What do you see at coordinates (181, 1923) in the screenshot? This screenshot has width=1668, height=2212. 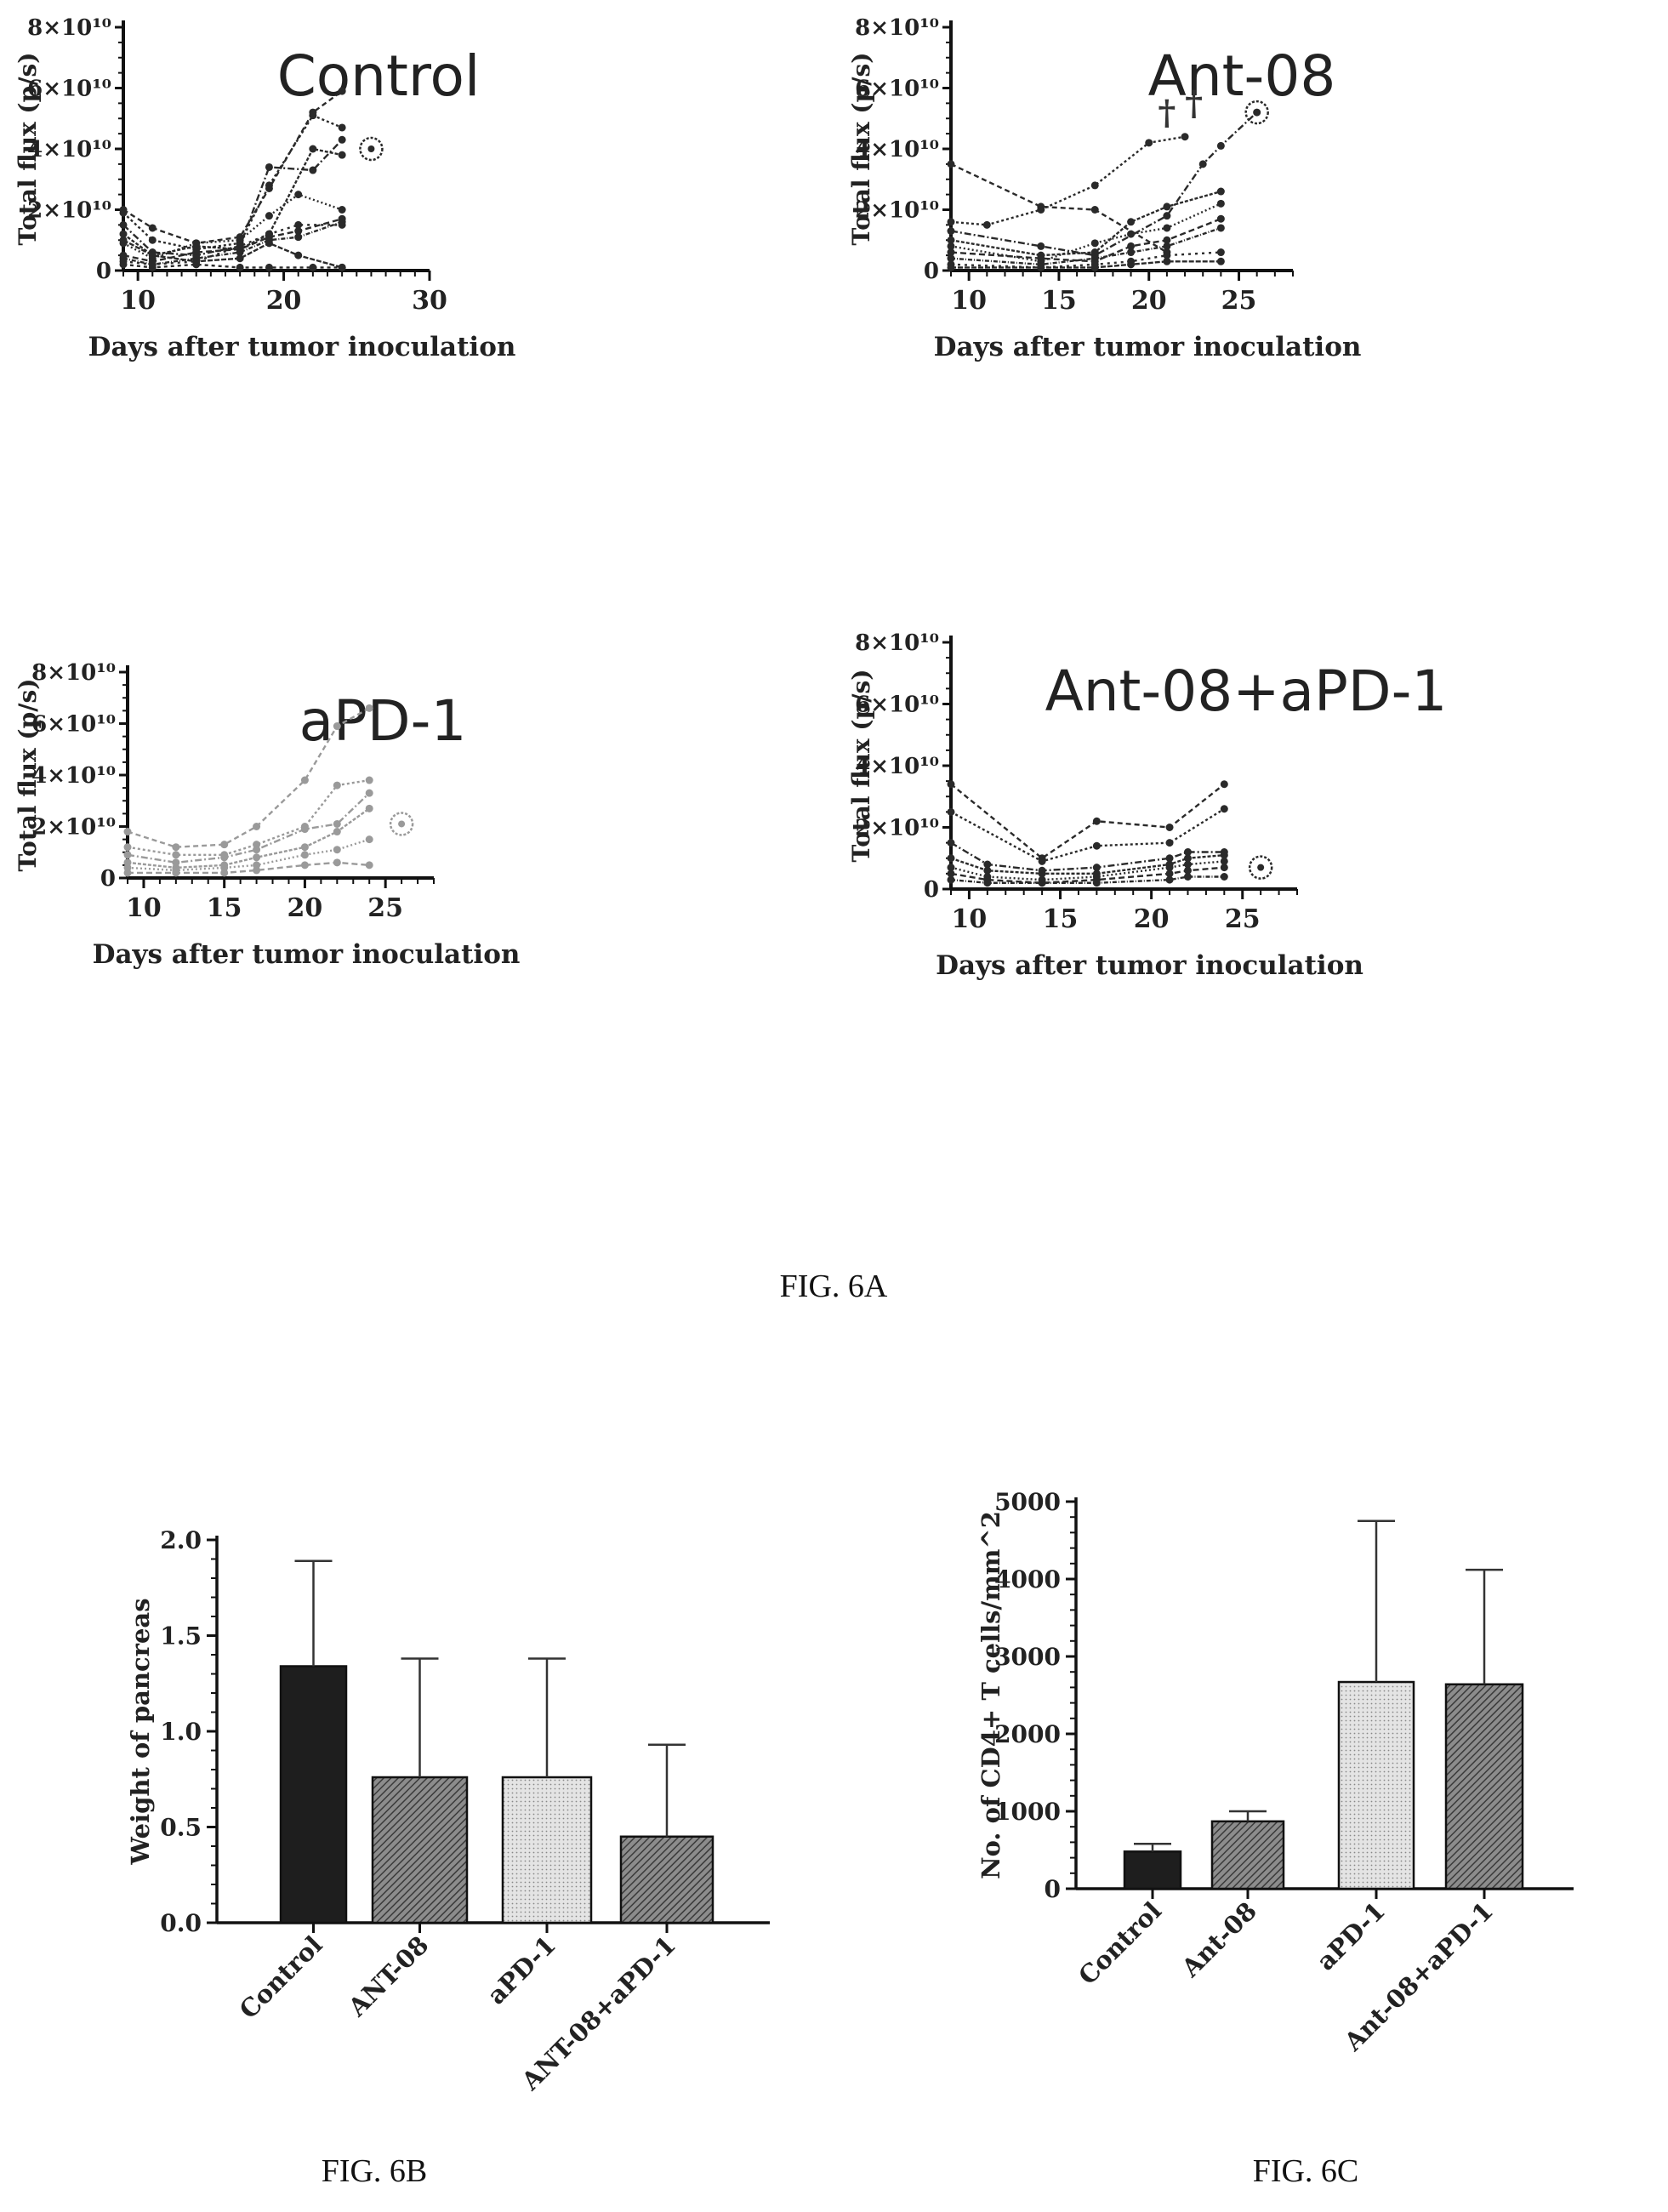 I see `pancreas-y-tick-label: 0.0` at bounding box center [181, 1923].